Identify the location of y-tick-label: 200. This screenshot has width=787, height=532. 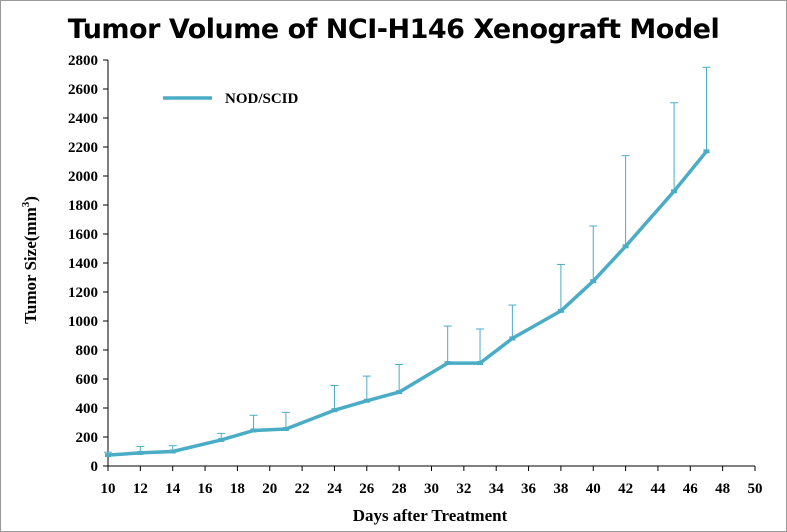
(87, 438).